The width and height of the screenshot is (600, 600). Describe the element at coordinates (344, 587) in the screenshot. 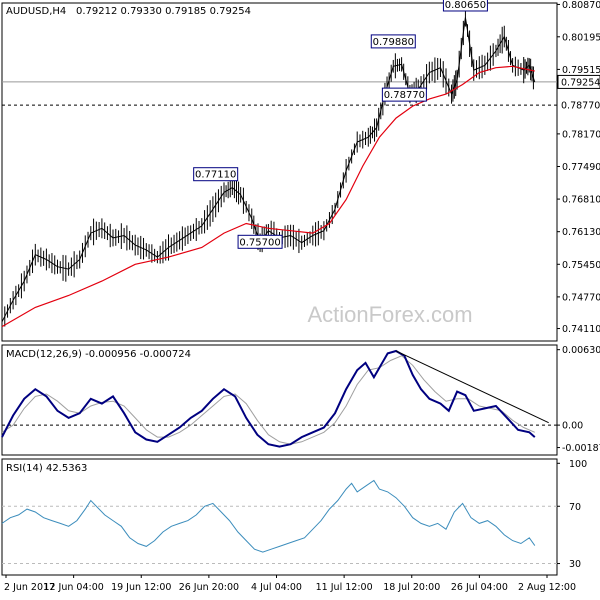

I see `x-tick-label: 11 Jul 12:00` at that location.